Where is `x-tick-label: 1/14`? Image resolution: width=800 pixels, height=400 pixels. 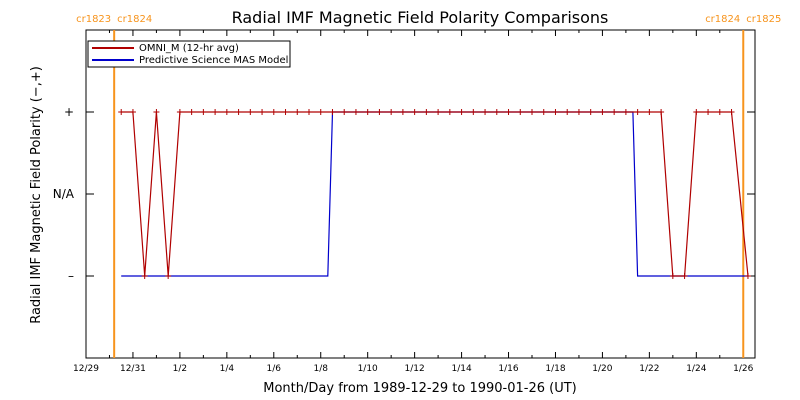
x-tick-label: 1/14 is located at coordinates (461, 369).